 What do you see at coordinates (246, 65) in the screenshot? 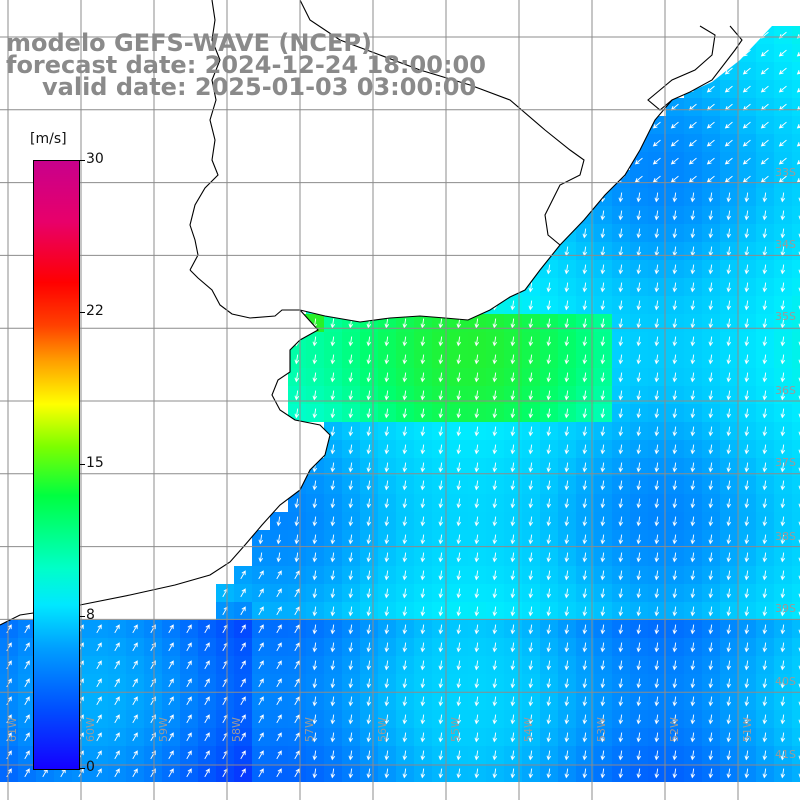
I see `forecast-date: forecast date: 2024-12-24 18:00:00` at bounding box center [246, 65].